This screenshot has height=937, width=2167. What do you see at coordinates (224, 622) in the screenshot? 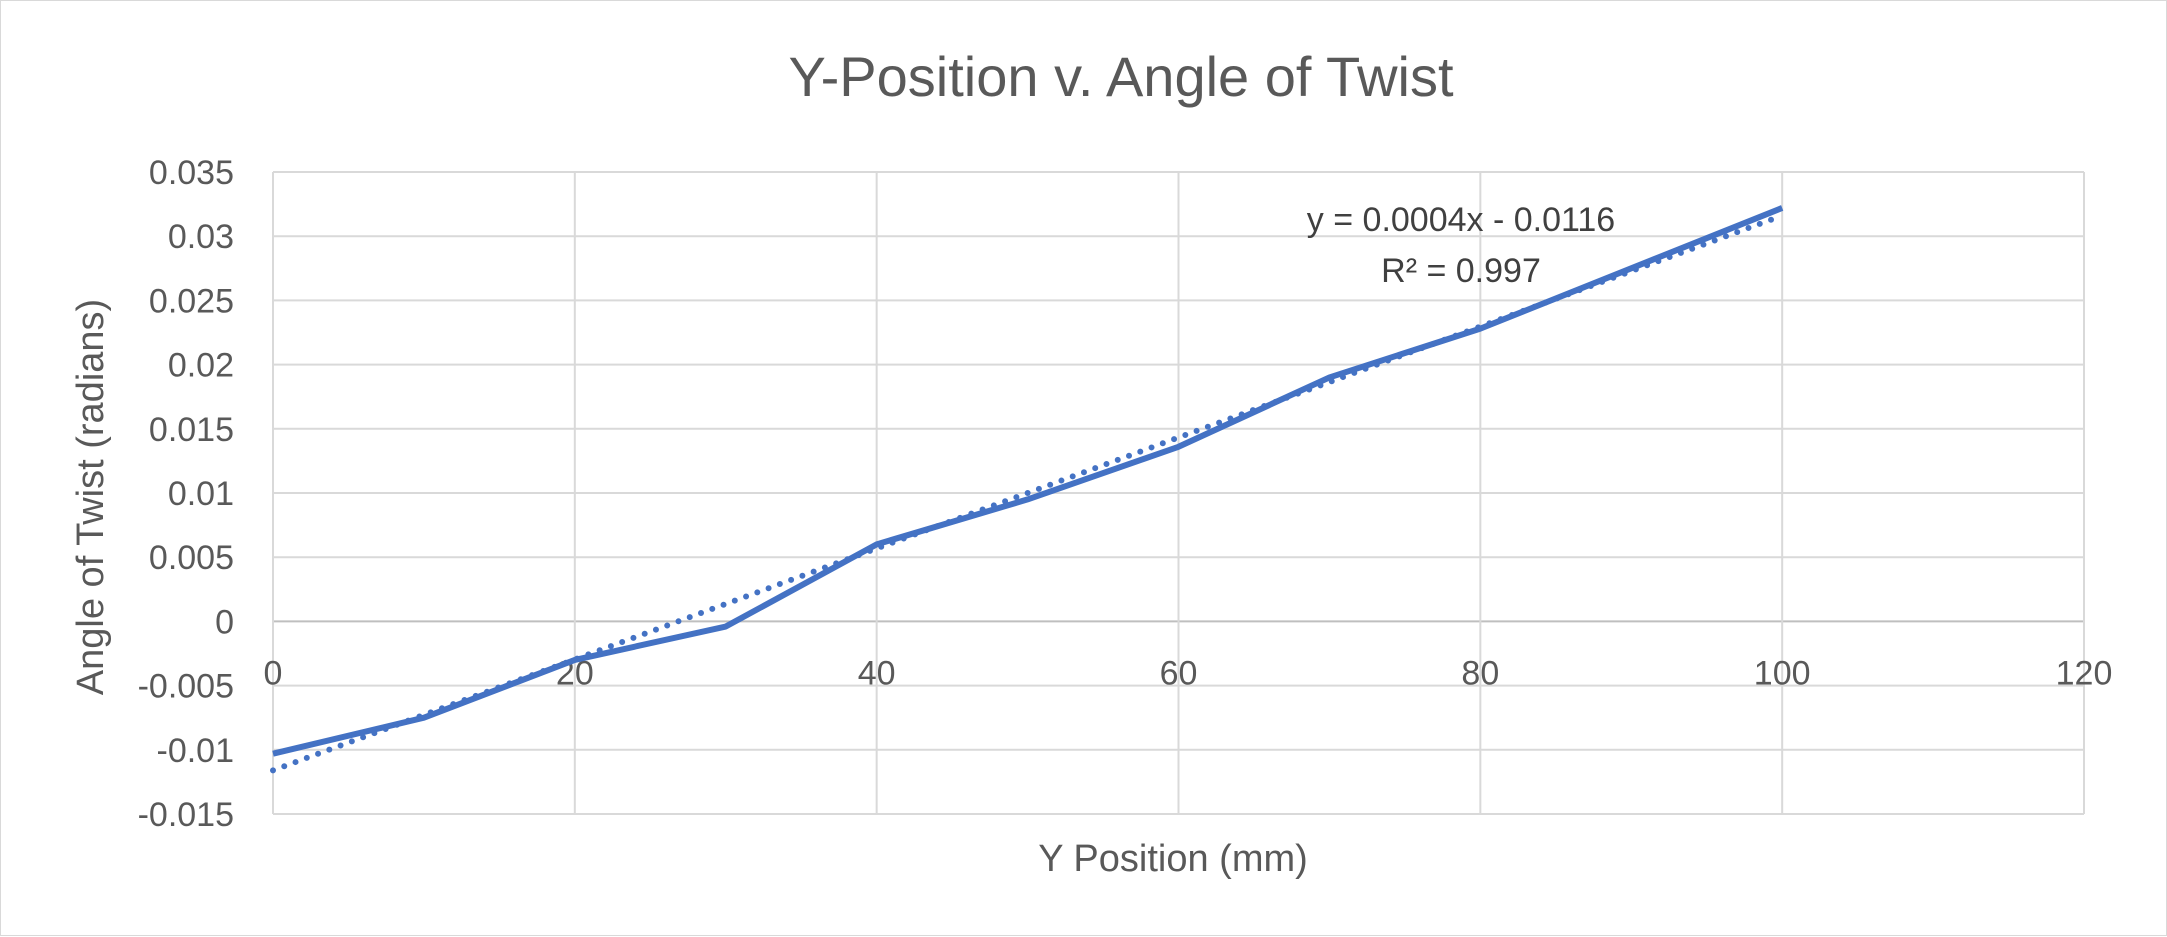
I see `y-tick-label: 0` at bounding box center [224, 622].